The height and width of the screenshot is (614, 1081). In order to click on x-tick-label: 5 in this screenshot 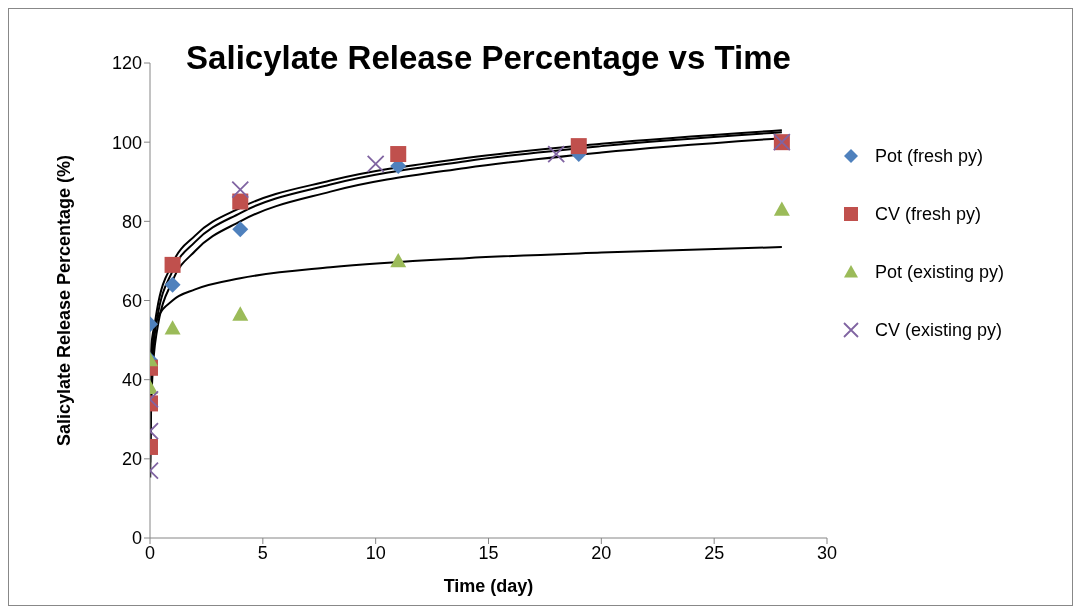, I will do `click(262, 552)`.